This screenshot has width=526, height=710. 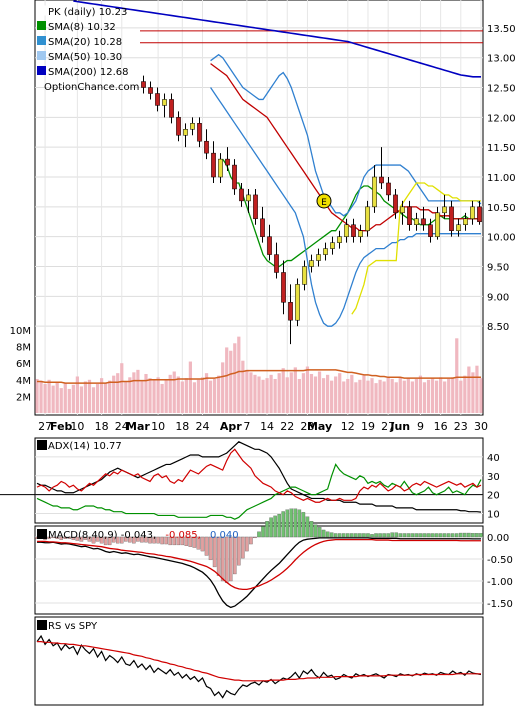 I want to click on adx-title: ADX(14) 10.77, so click(x=85, y=446).